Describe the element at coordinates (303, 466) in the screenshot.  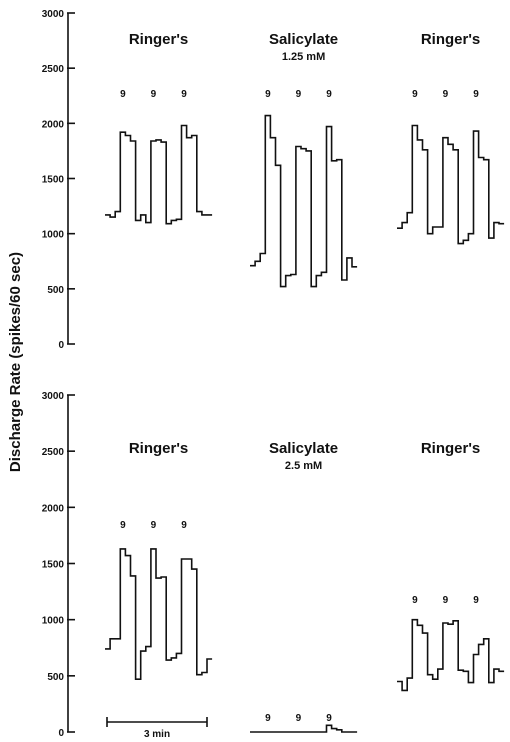
I see `condition-dose: 2.5 mM` at that location.